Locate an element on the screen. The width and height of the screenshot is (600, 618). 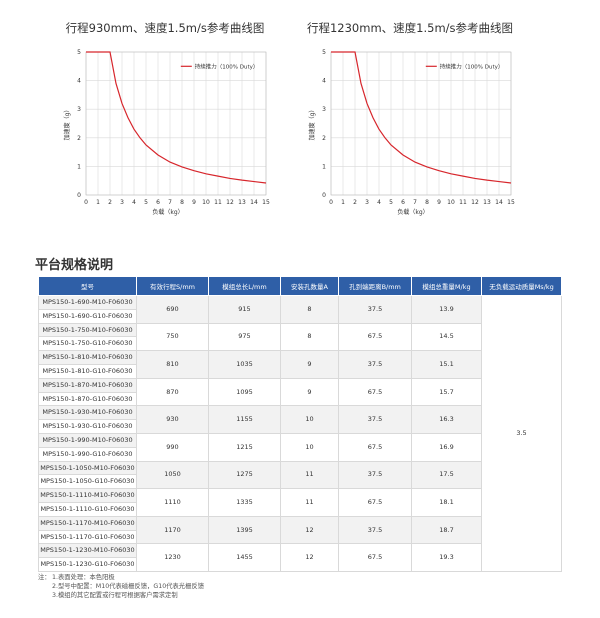
x-tick-label: 2 is located at coordinates (110, 202).